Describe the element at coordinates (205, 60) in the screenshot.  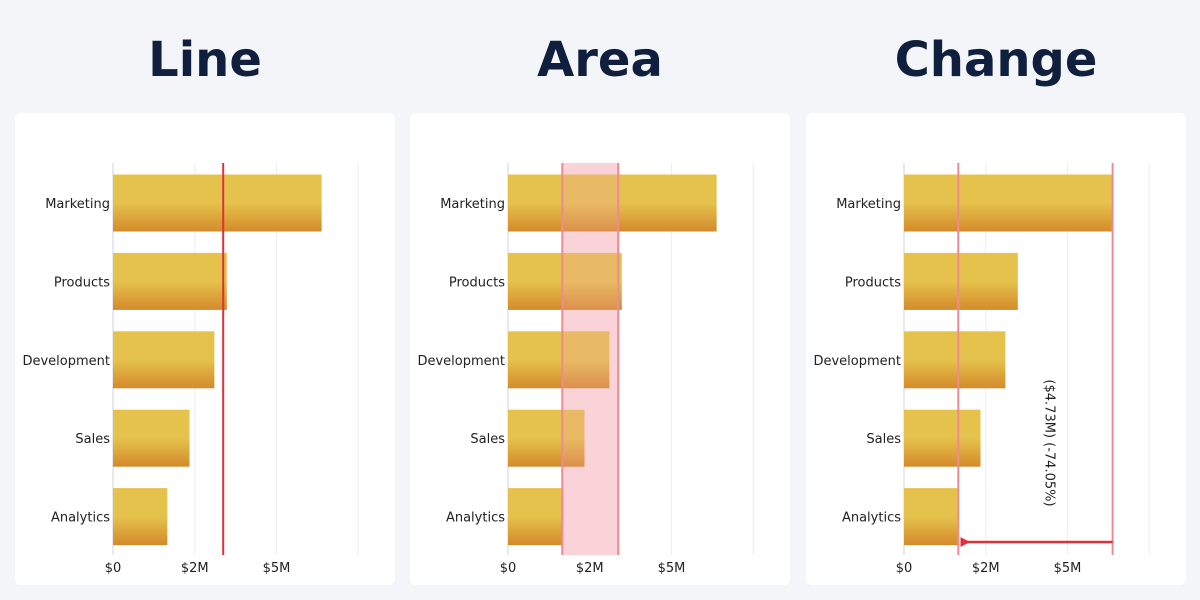
I see `panel-title-line: Line` at that location.